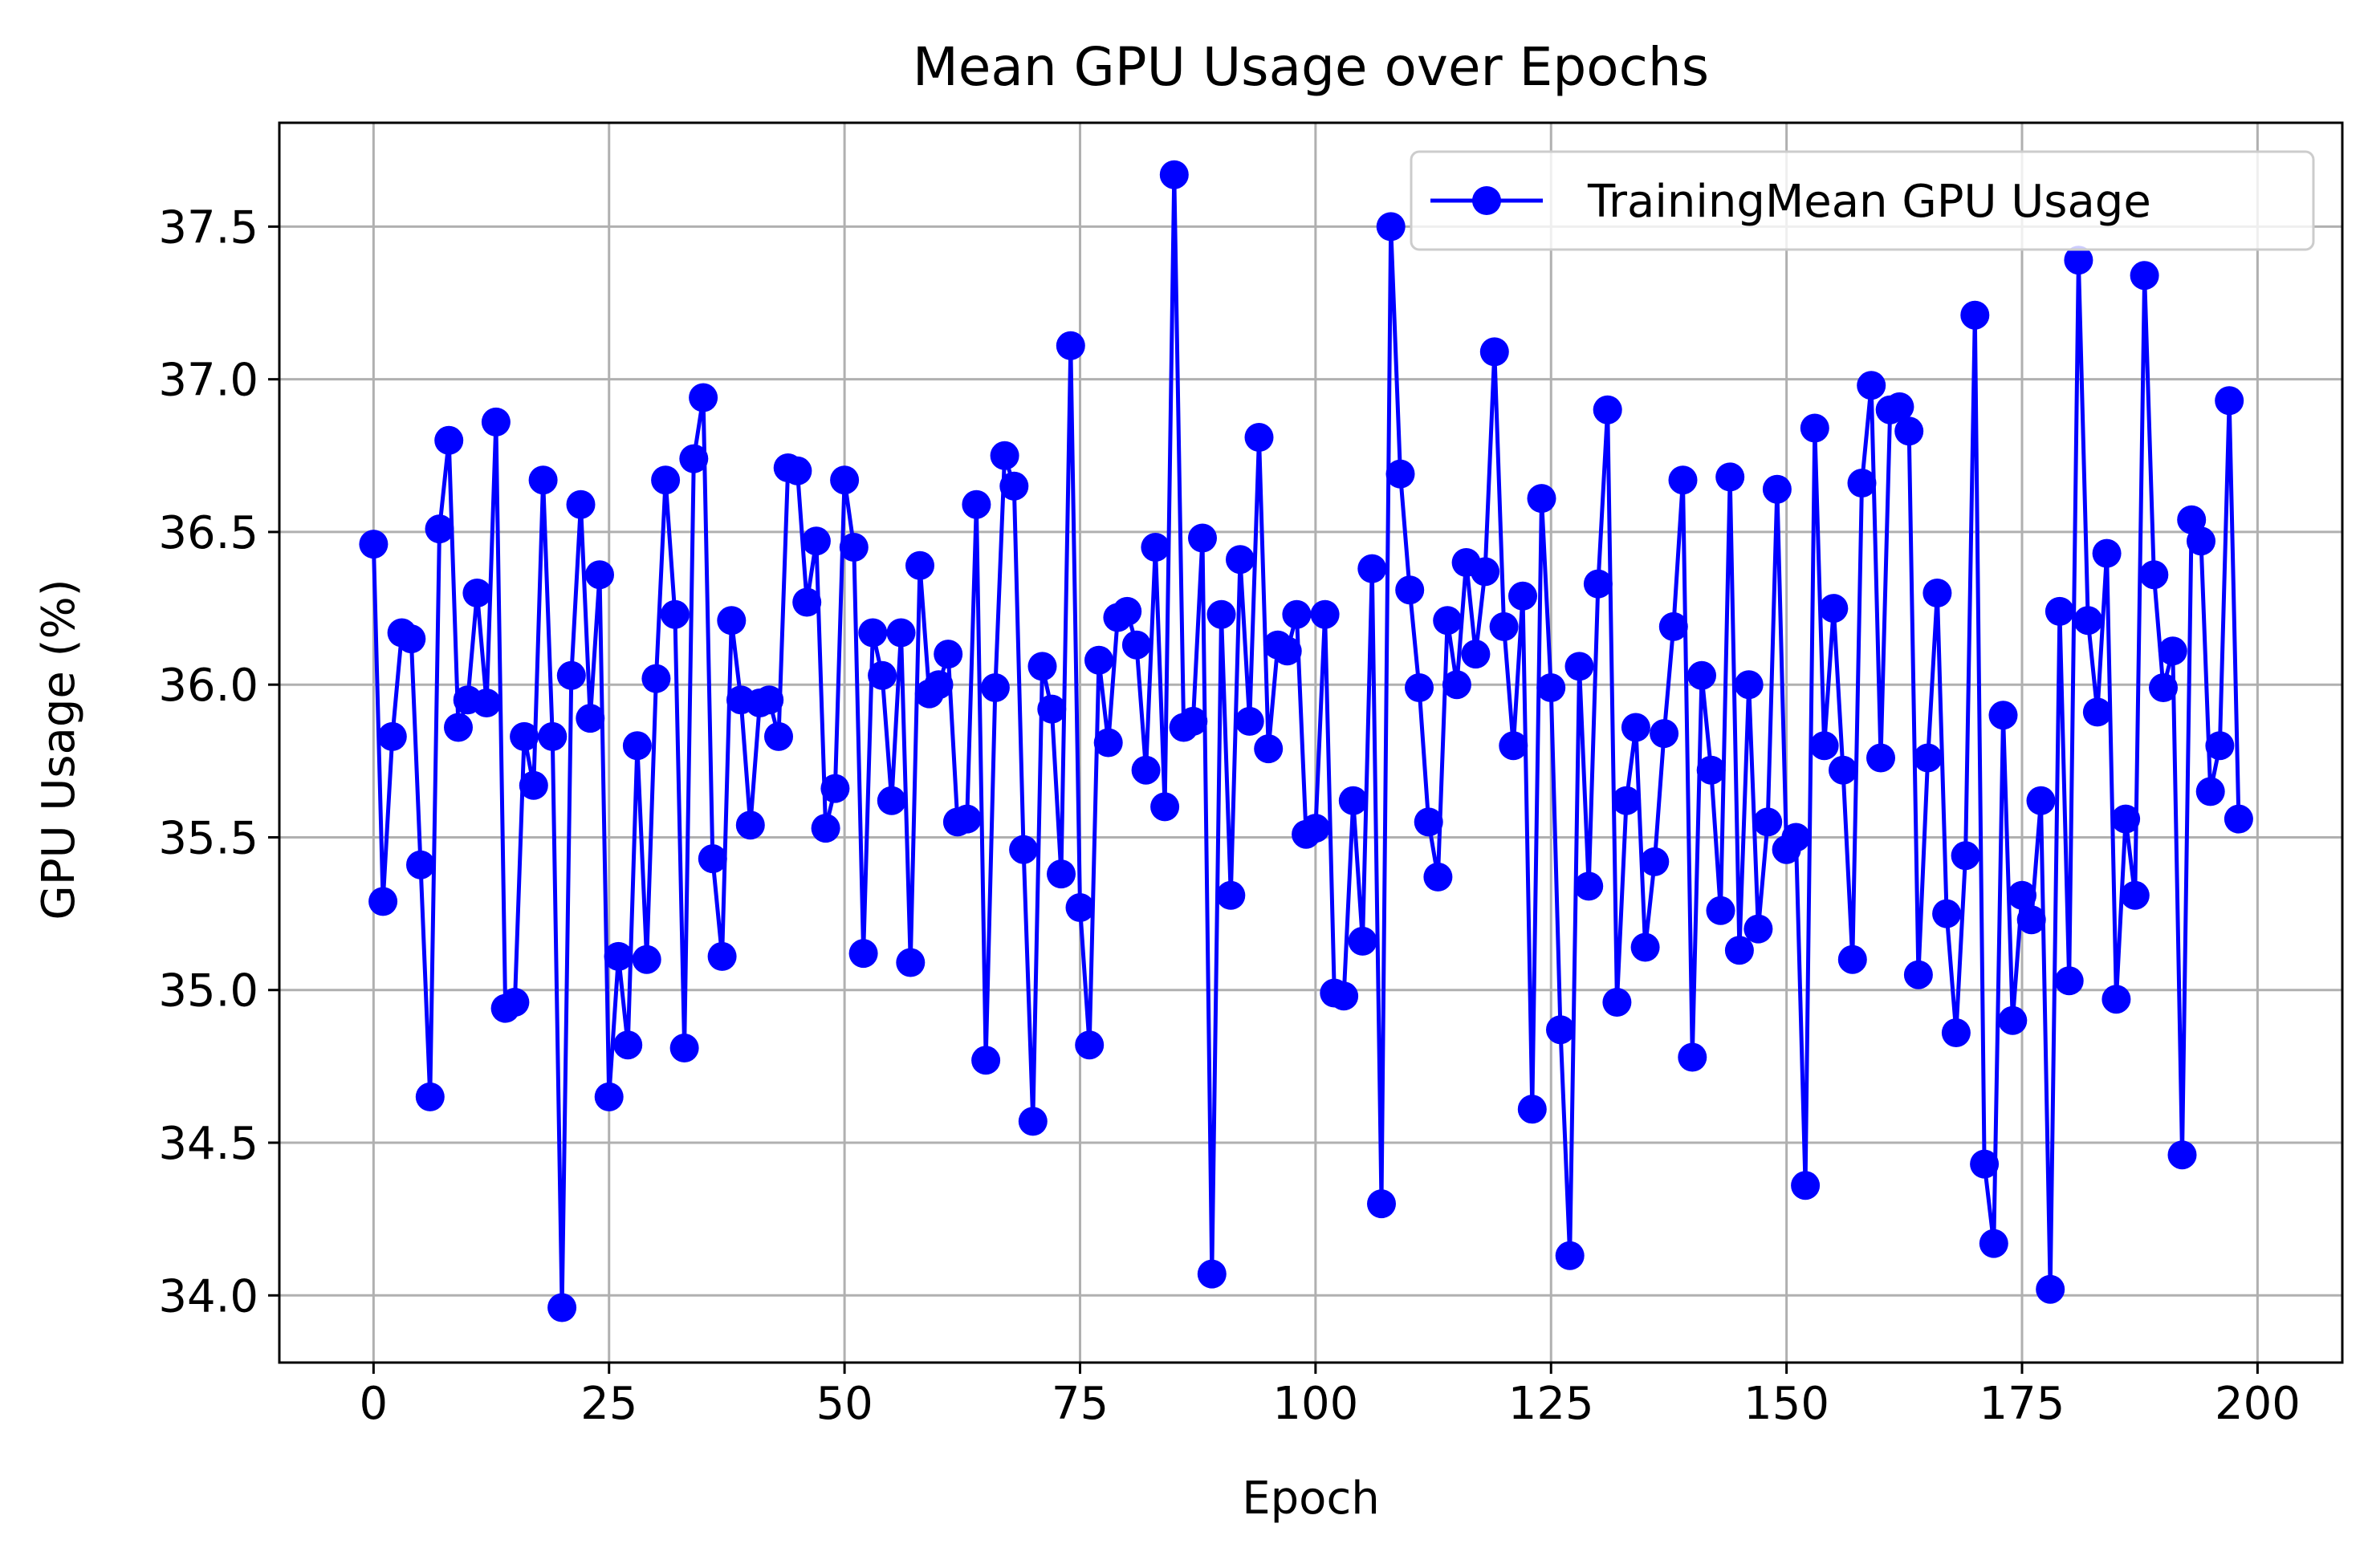 The image size is (2368, 1568). What do you see at coordinates (208, 992) in the screenshot?
I see `y-tick-label: 35.0` at bounding box center [208, 992].